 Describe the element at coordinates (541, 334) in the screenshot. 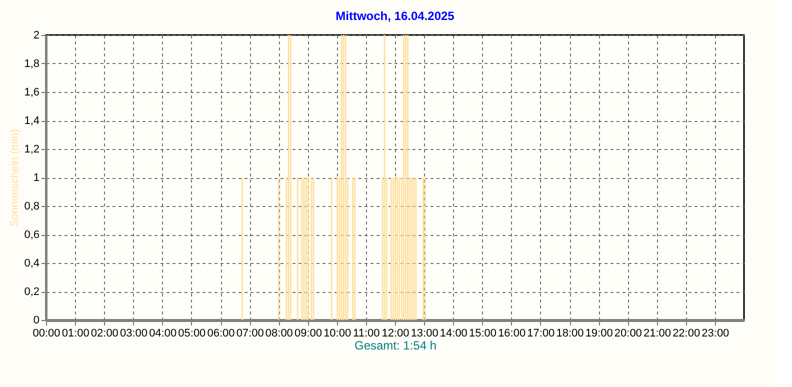

I see `x-tick-label: 17:00` at that location.